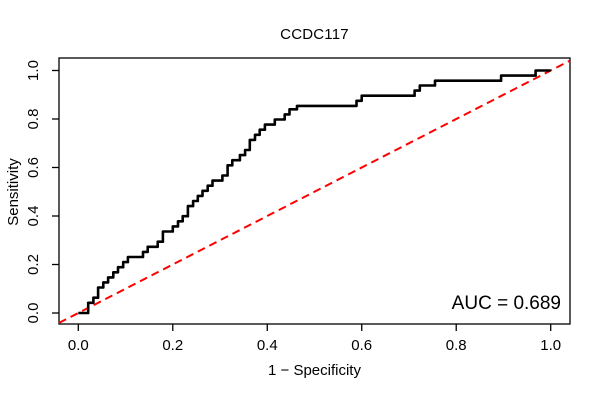  What do you see at coordinates (33, 167) in the screenshot?
I see `y-tick-label: 0.6` at bounding box center [33, 167].